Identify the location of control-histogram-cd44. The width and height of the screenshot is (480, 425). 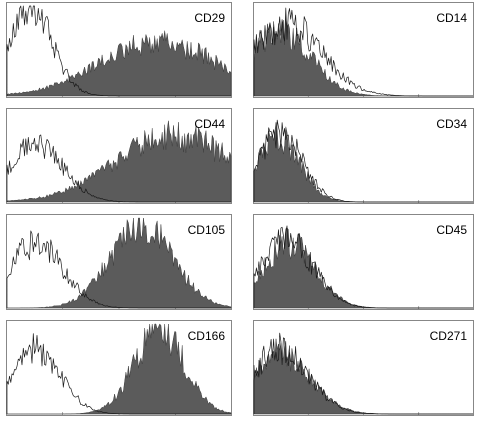
(118, 168).